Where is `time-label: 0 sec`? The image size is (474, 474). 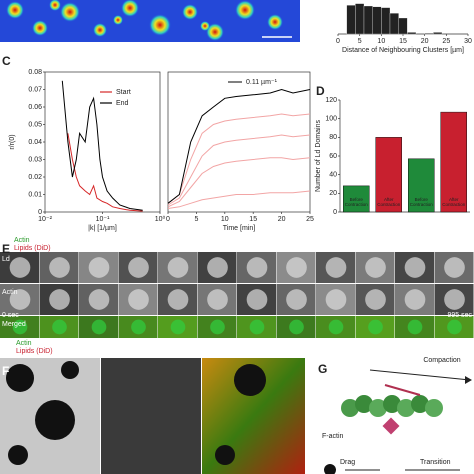
time-label: 0 sec is located at coordinates (10, 315).